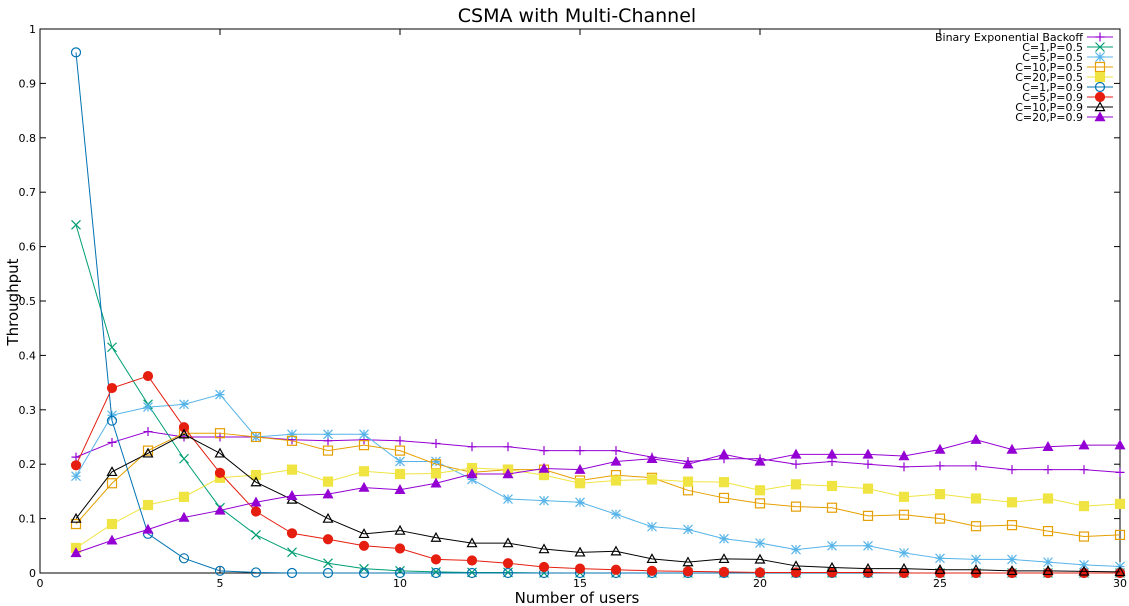 Image resolution: width=1129 pixels, height=606 pixels. What do you see at coordinates (1052, 87) in the screenshot?
I see `legend-label-c-1-p-0-9: C=1,P=0.9` at bounding box center [1052, 87].